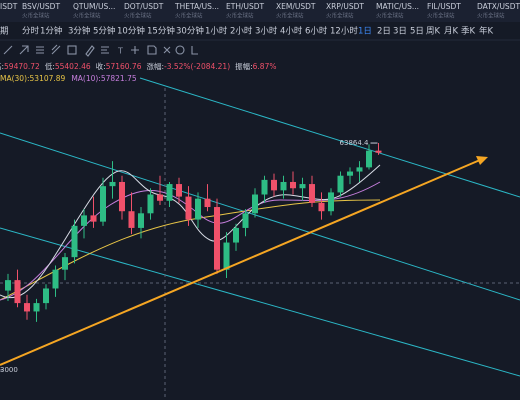 The height and width of the screenshot is (400, 520). What do you see at coordinates (90, 51) in the screenshot?
I see `tool-pen` at bounding box center [90, 51].